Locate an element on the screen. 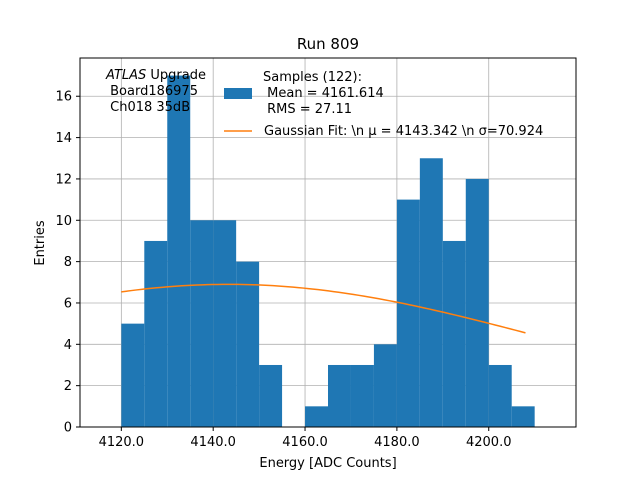 The height and width of the screenshot is (484, 640). y-tick-label: 6 is located at coordinates (68, 303).